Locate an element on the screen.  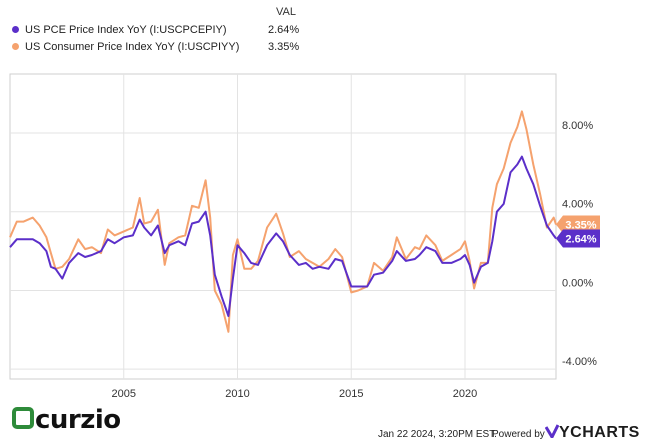
ycharts-mark-icon is located at coordinates (552, 432).